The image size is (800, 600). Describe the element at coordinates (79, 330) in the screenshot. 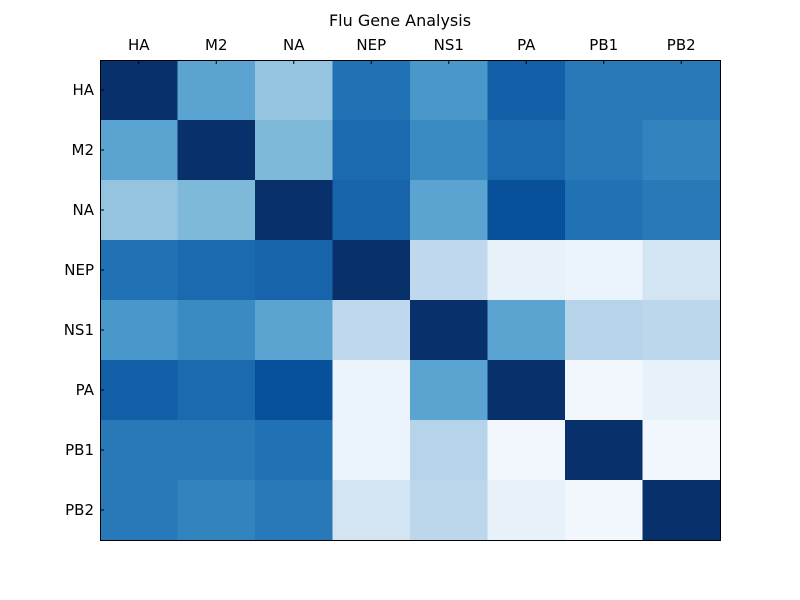

I see `y-tick-label: NS1` at that location.